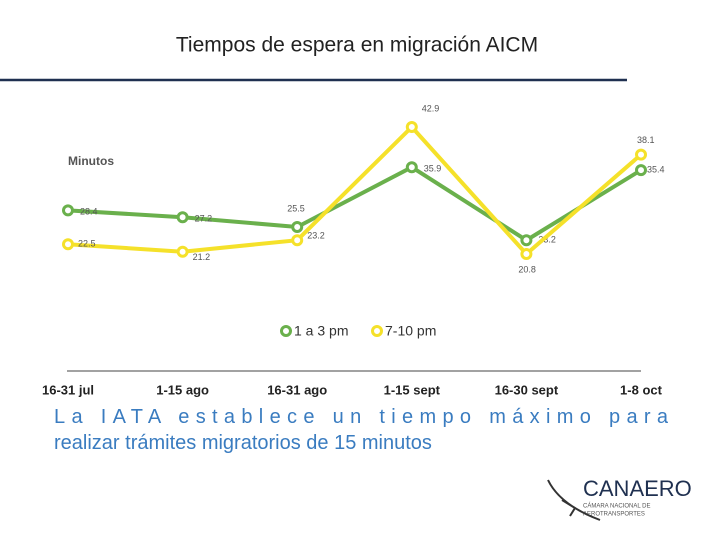  What do you see at coordinates (412, 389) in the screenshot?
I see `x-tick-label: 1-15 sept` at bounding box center [412, 389].